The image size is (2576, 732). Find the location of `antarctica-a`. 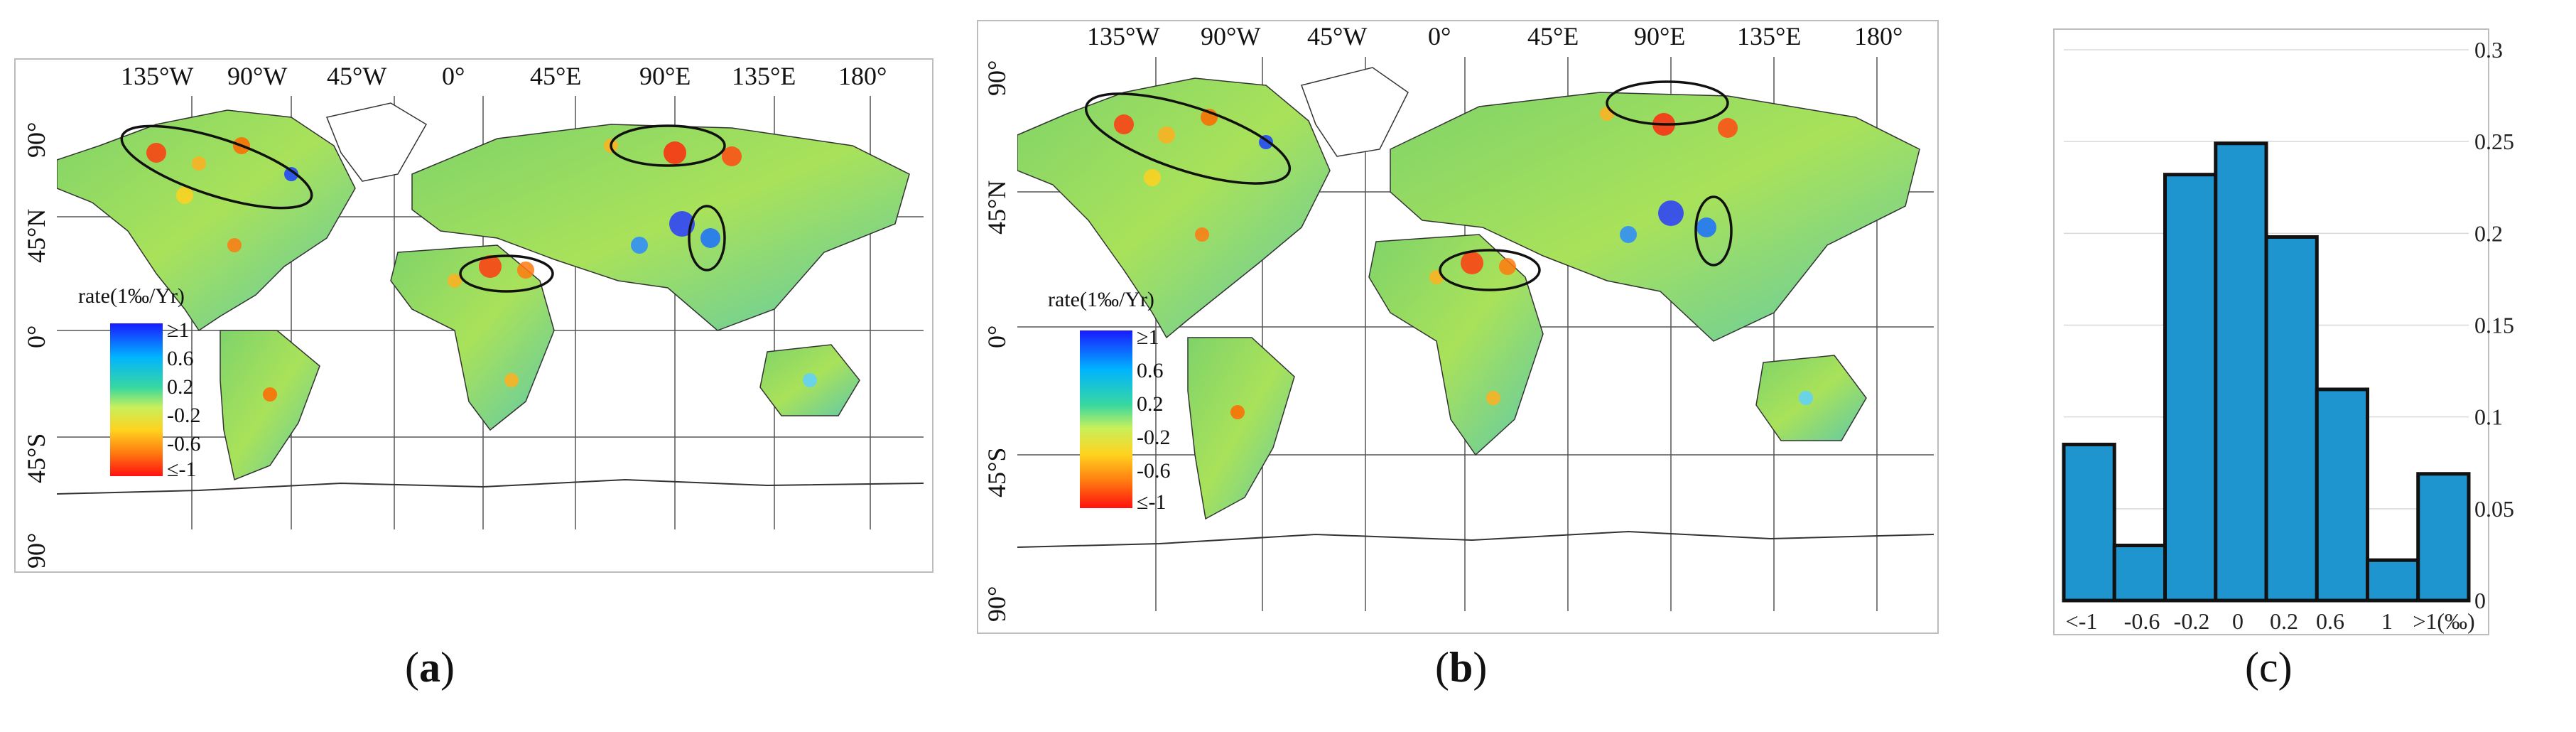

antarctica-a is located at coordinates (490, 486).